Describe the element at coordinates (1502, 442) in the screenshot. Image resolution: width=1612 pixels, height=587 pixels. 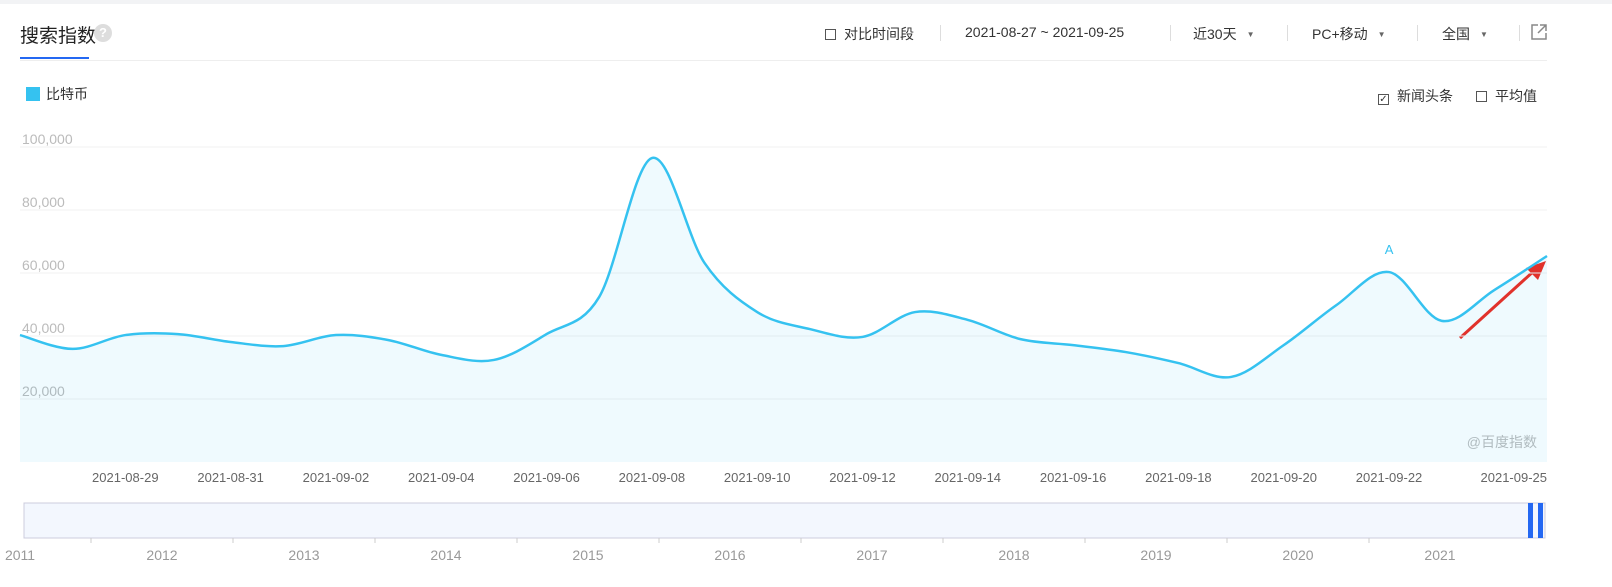
I see `watermark: @百度指数` at that location.